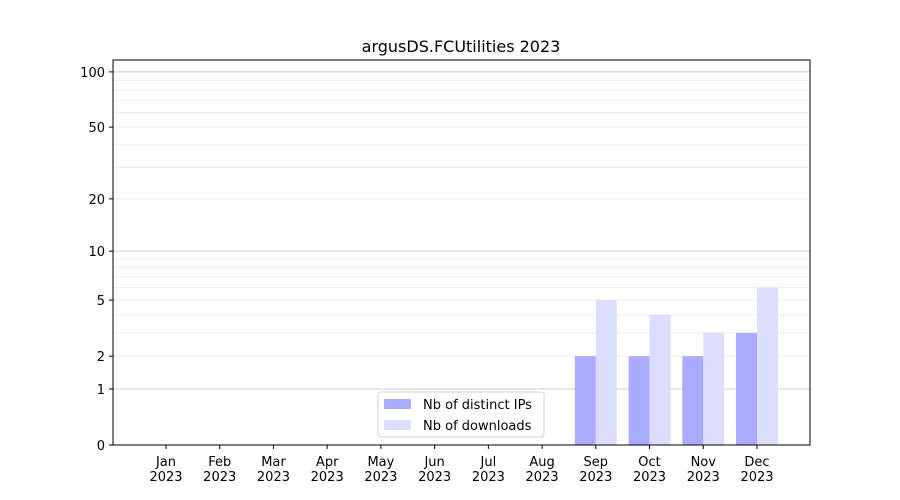  Describe the element at coordinates (273, 470) in the screenshot. I see `x-tick-label: Mar 2023` at that location.